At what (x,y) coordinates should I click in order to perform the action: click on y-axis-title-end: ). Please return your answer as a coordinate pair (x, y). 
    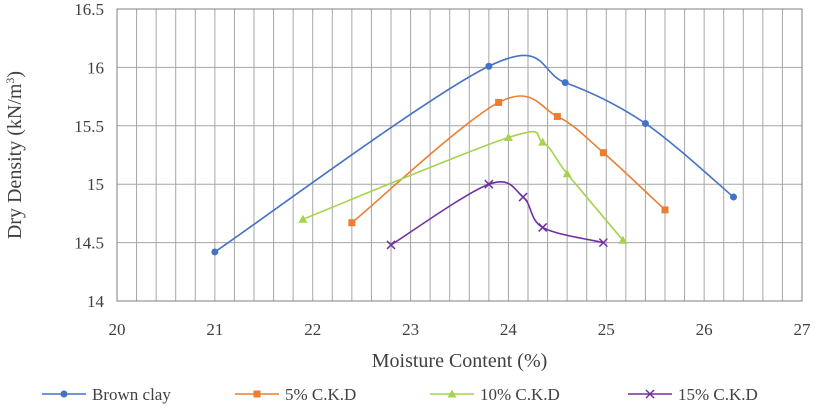
    Looking at the image, I should click on (15, 74).